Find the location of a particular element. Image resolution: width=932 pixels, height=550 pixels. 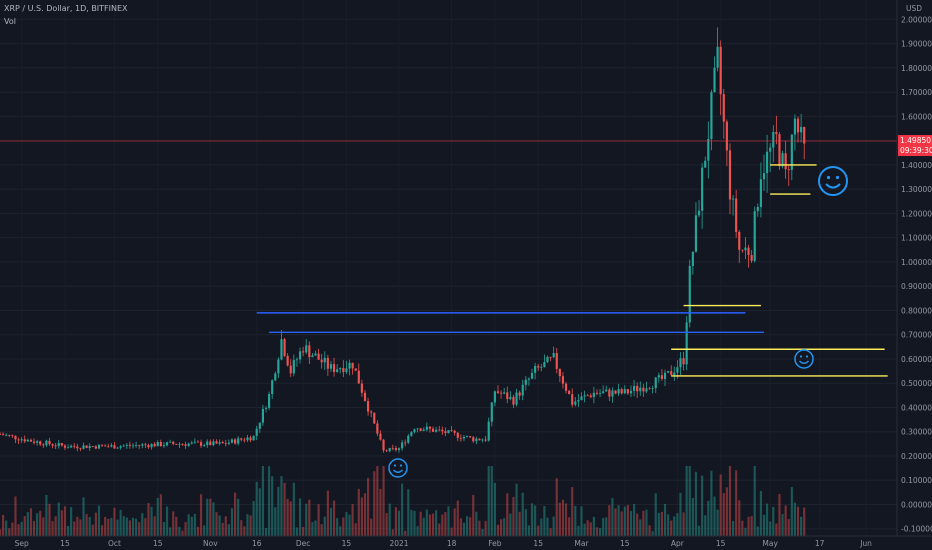

price-tick-label: -0.10000 is located at coordinates (916, 529).